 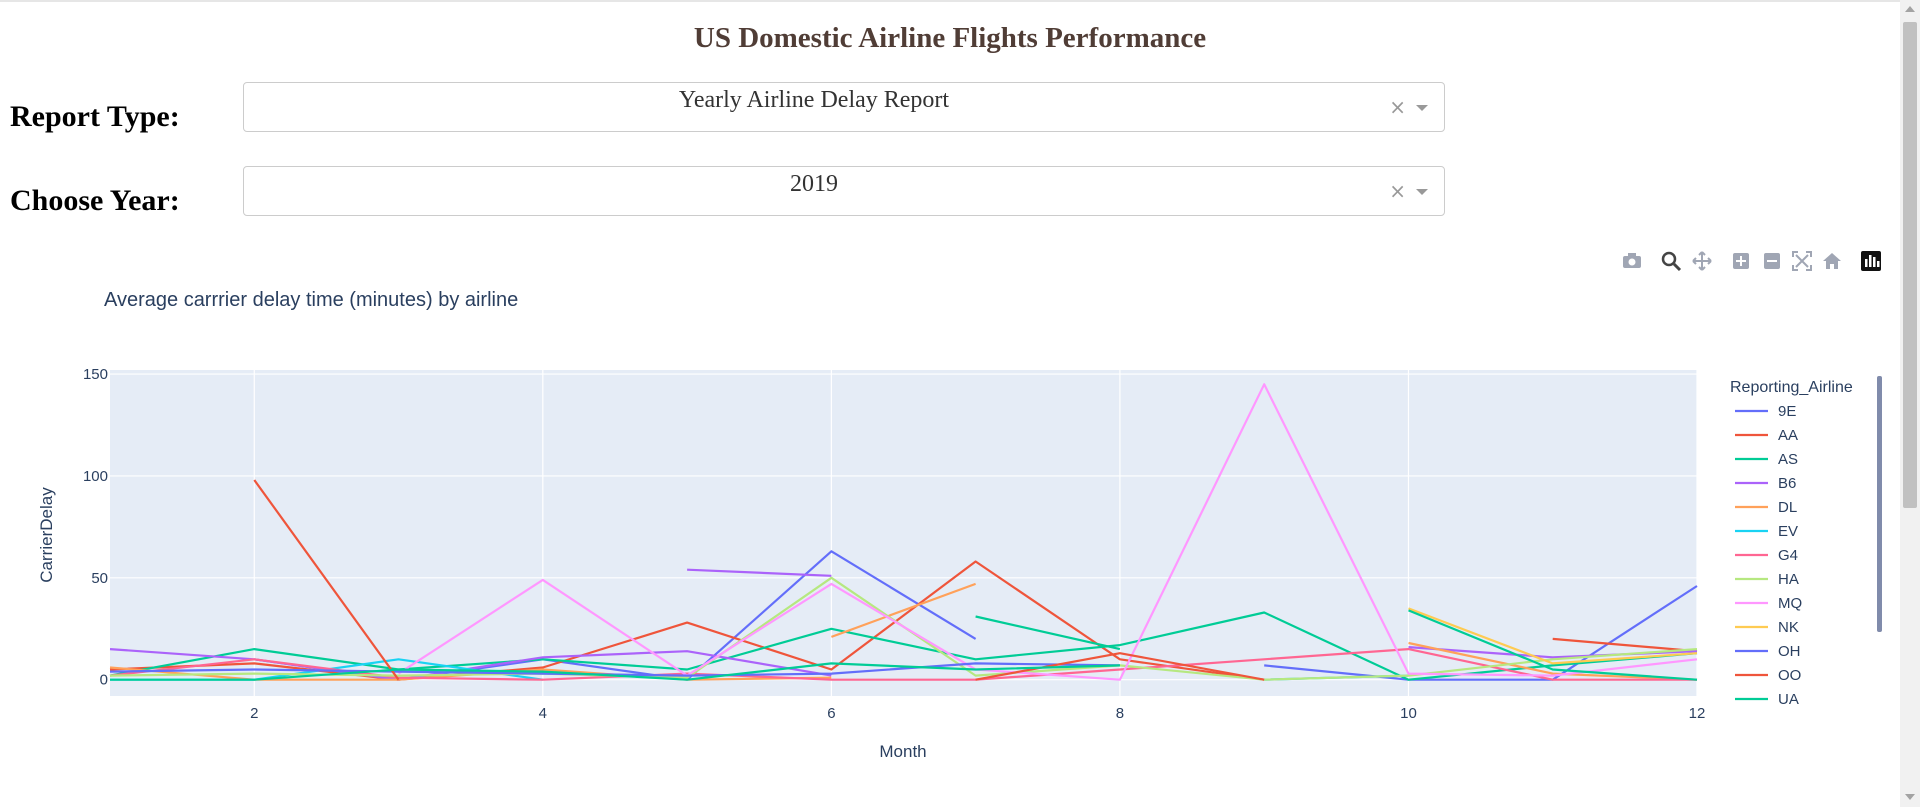 I want to click on legend-label: AS, so click(x=1788, y=459).